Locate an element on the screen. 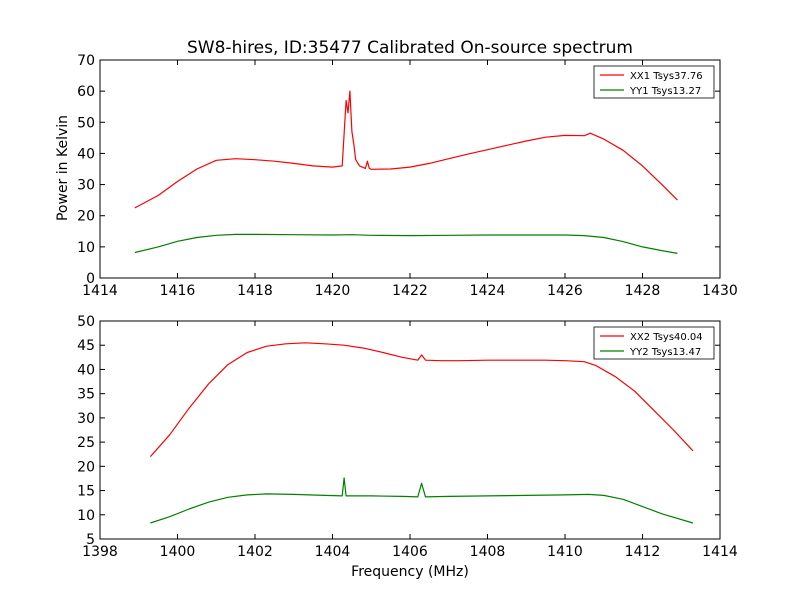 This screenshot has height=600, width=800. bottom-x-tick-label: 1410 is located at coordinates (565, 552).